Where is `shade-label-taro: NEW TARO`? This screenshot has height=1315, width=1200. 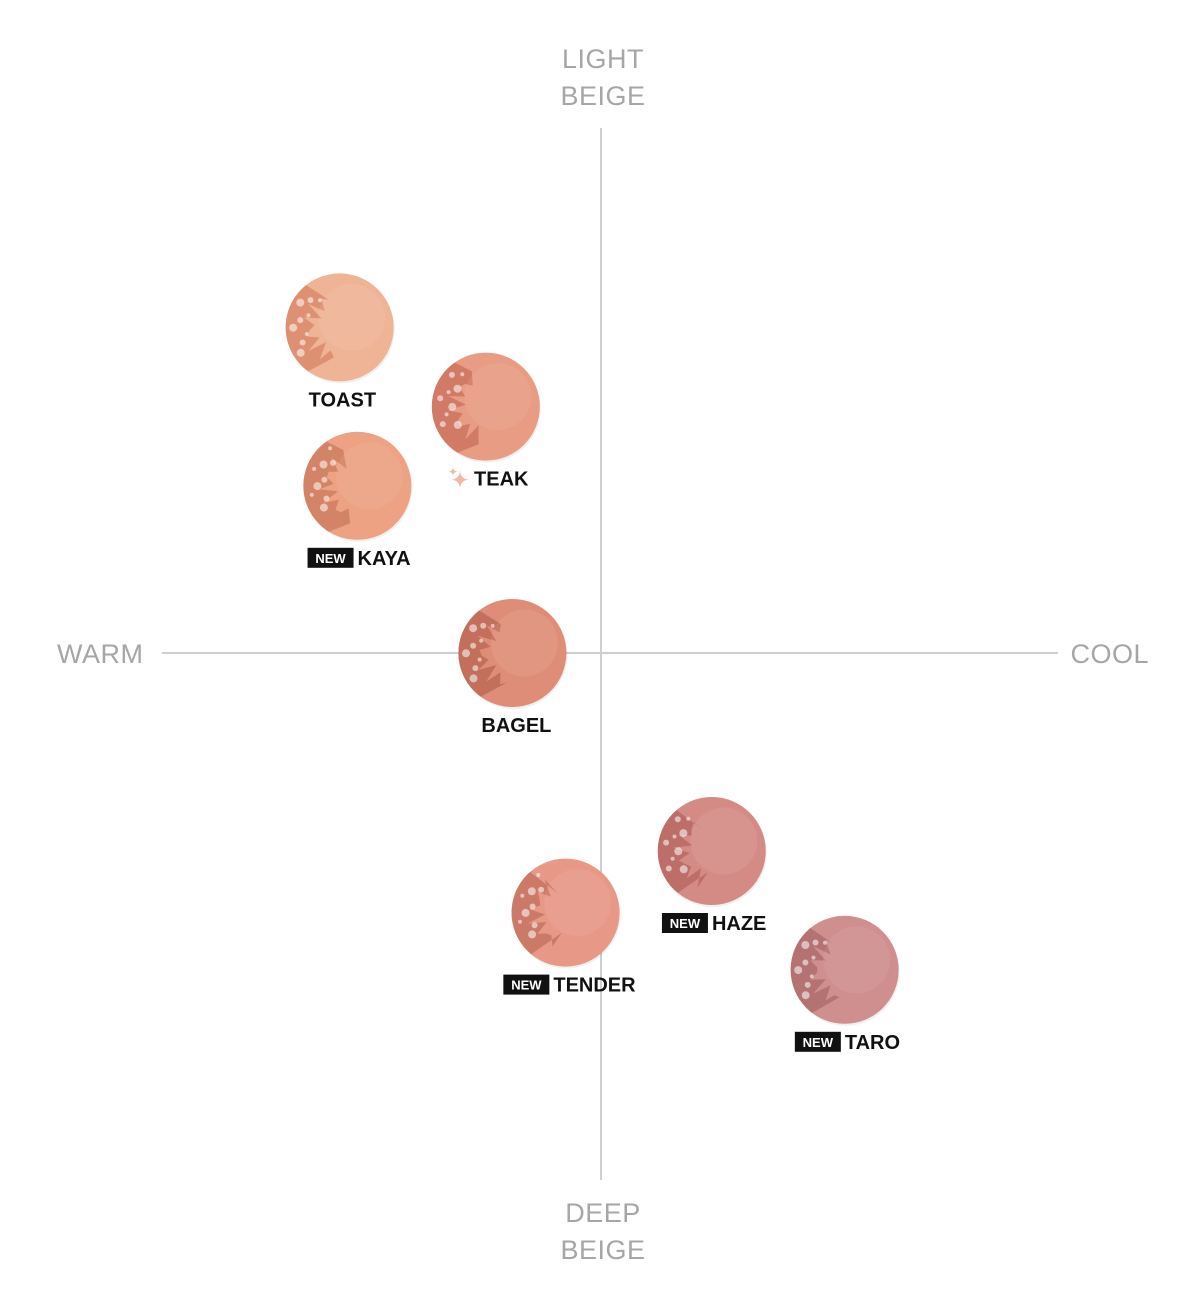 shade-label-taro: NEW TARO is located at coordinates (847, 1042).